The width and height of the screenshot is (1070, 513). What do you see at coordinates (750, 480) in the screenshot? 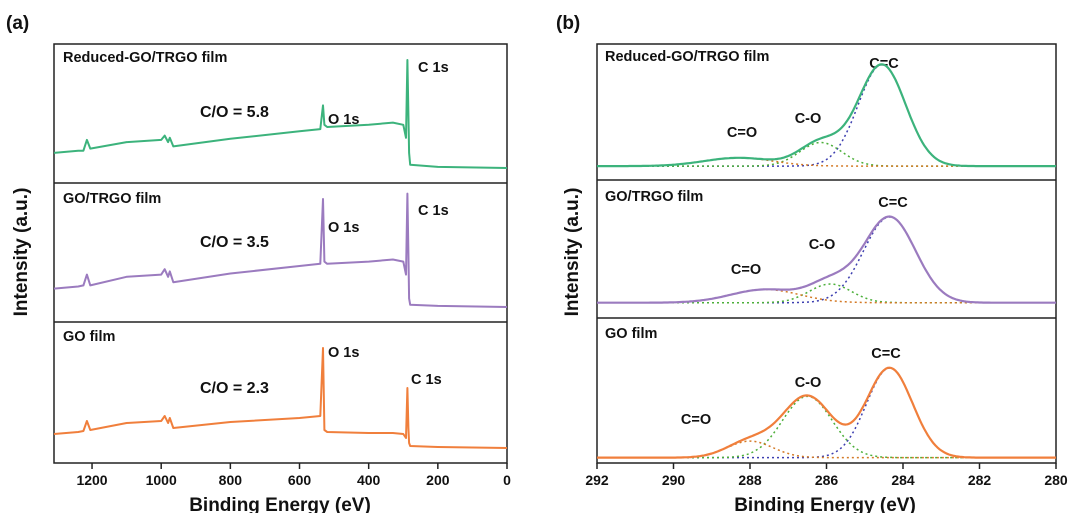
I see `panel-b-tick-label-2: 288` at bounding box center [750, 480].